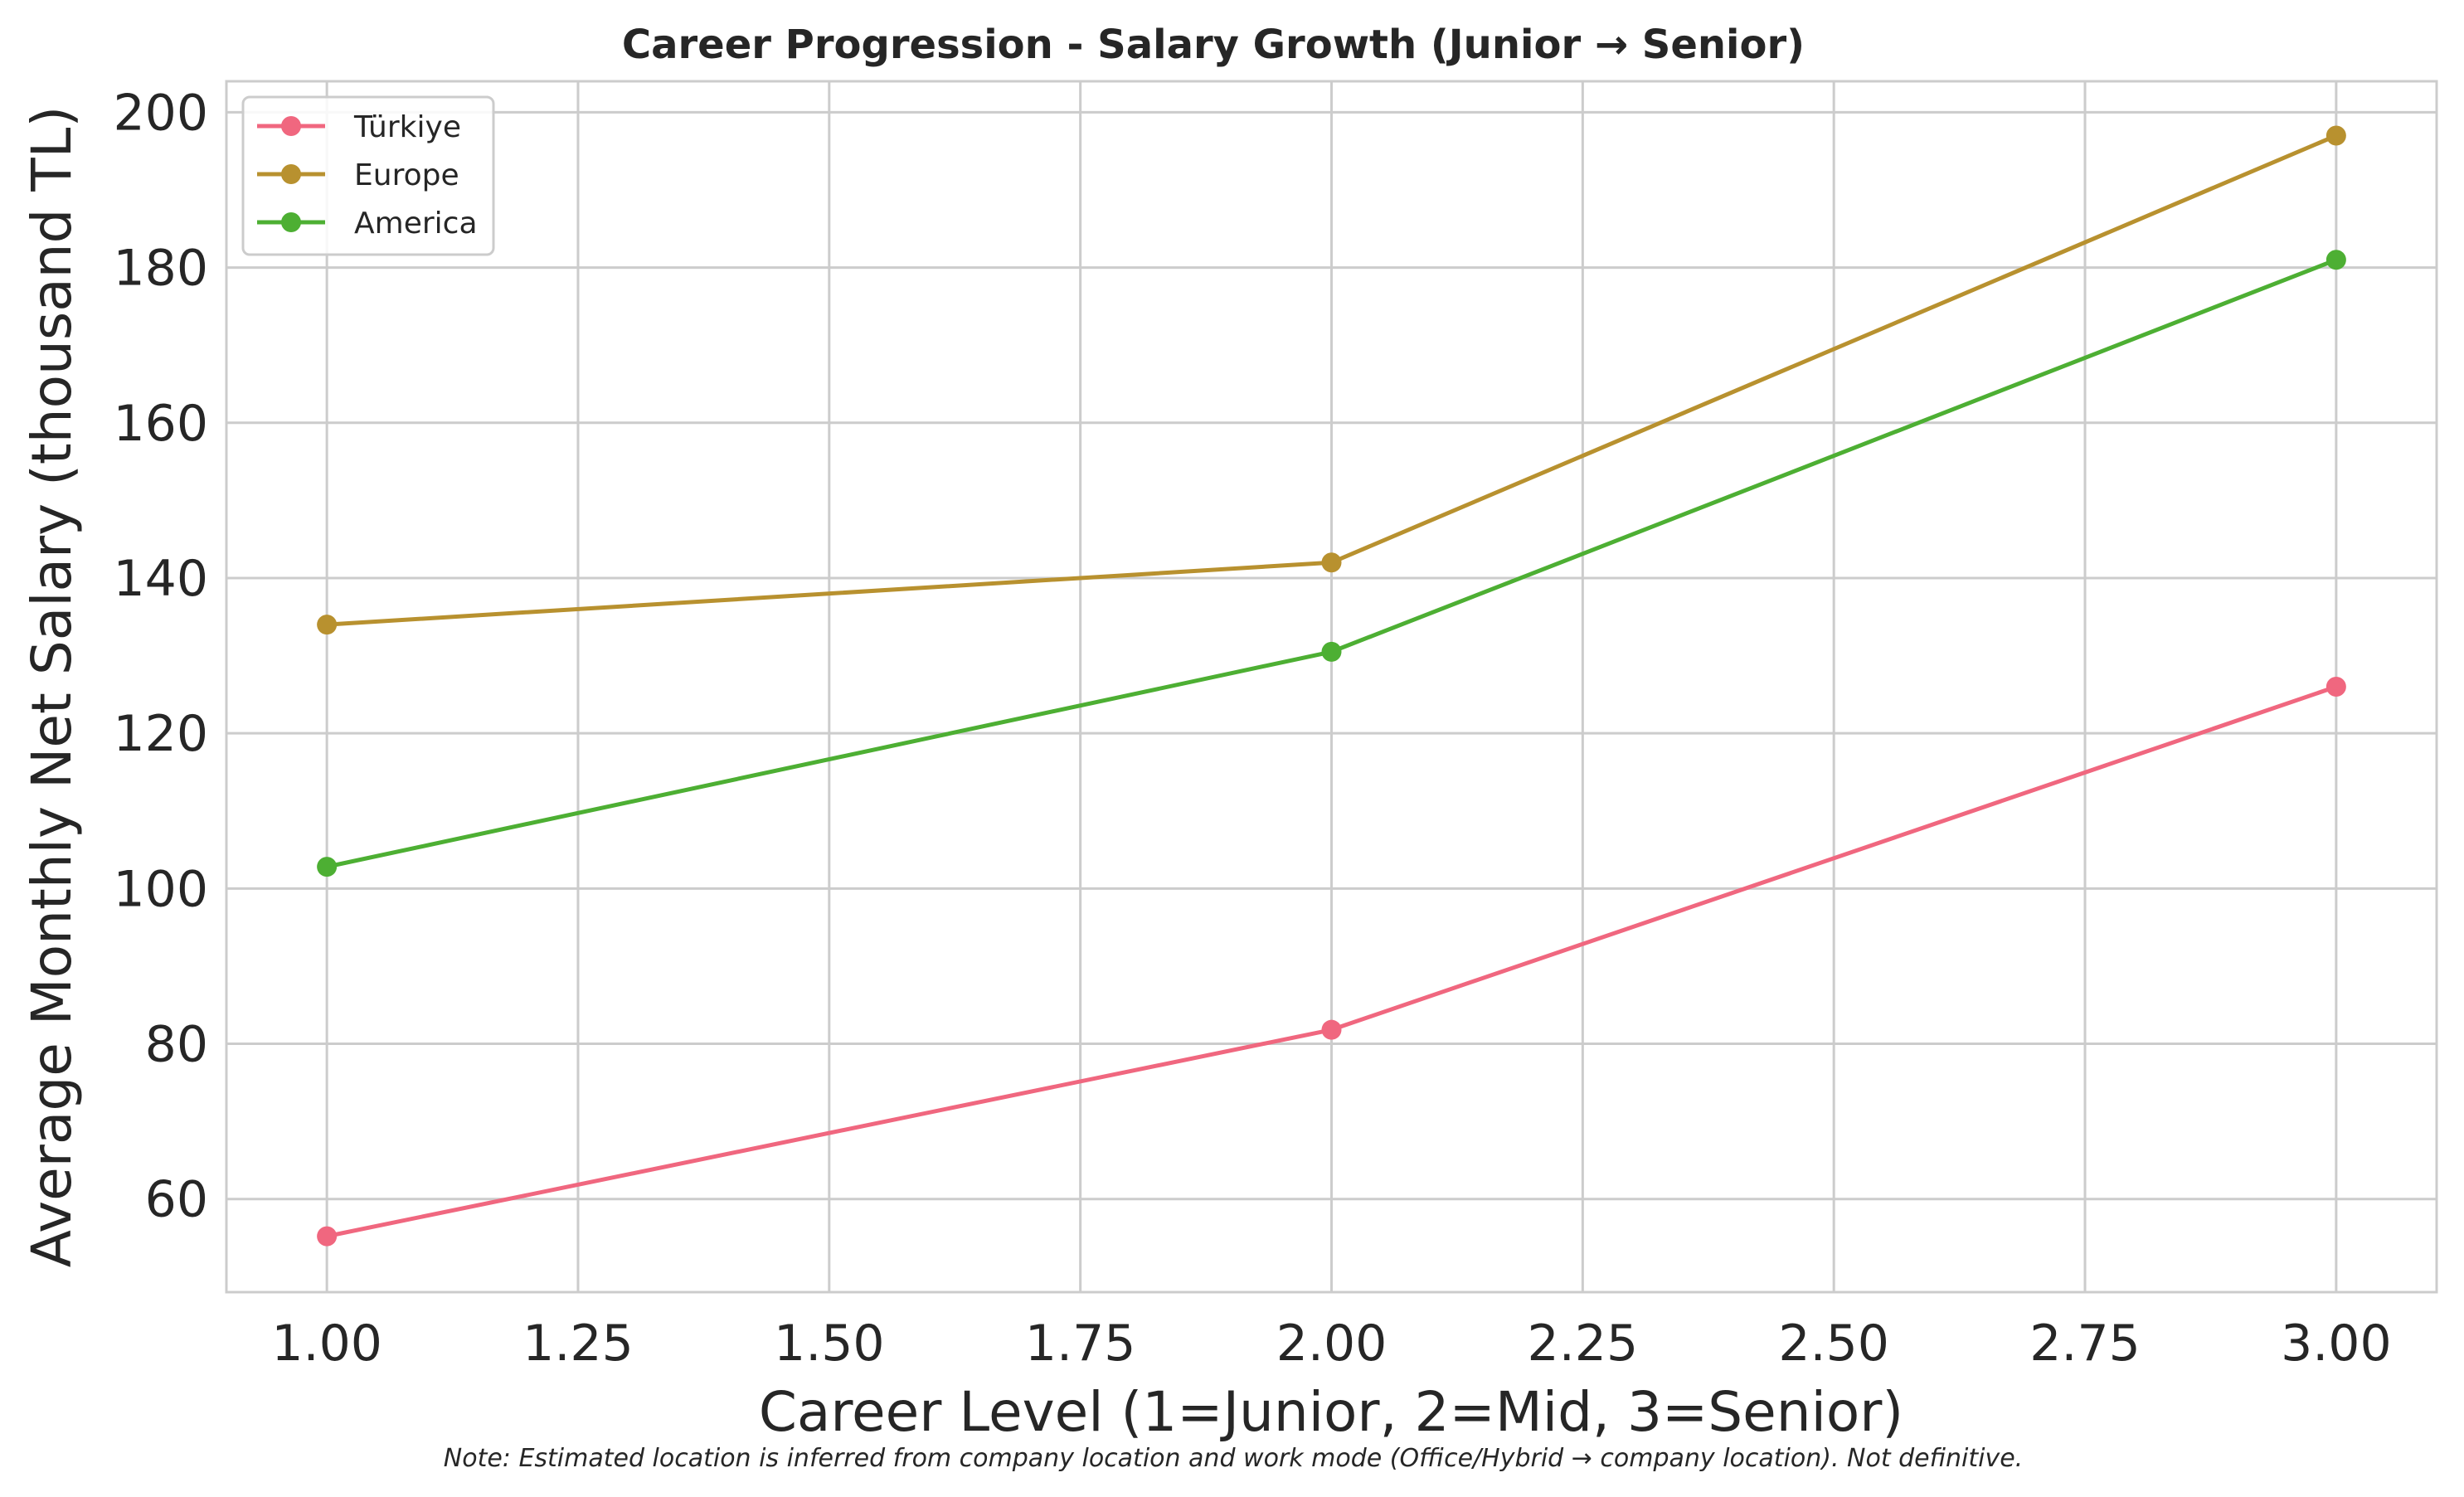 Image resolution: width=2464 pixels, height=1497 pixels. Describe the element at coordinates (1081, 1344) in the screenshot. I see `x-tick-label: 1.75` at that location.